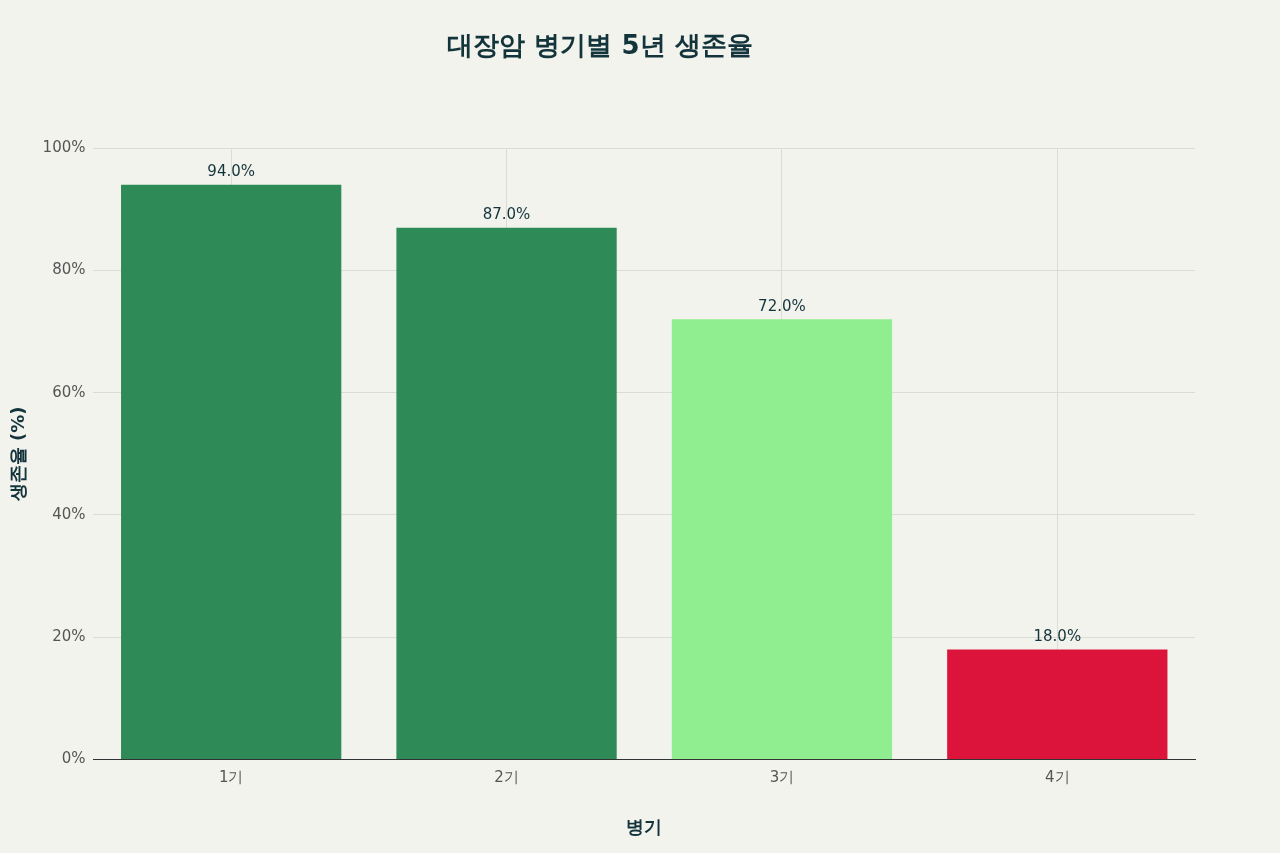 This screenshot has width=1280, height=853. Describe the element at coordinates (600, 45) in the screenshot. I see `chart-title: 대장암 병기별 5년 생존율` at that location.